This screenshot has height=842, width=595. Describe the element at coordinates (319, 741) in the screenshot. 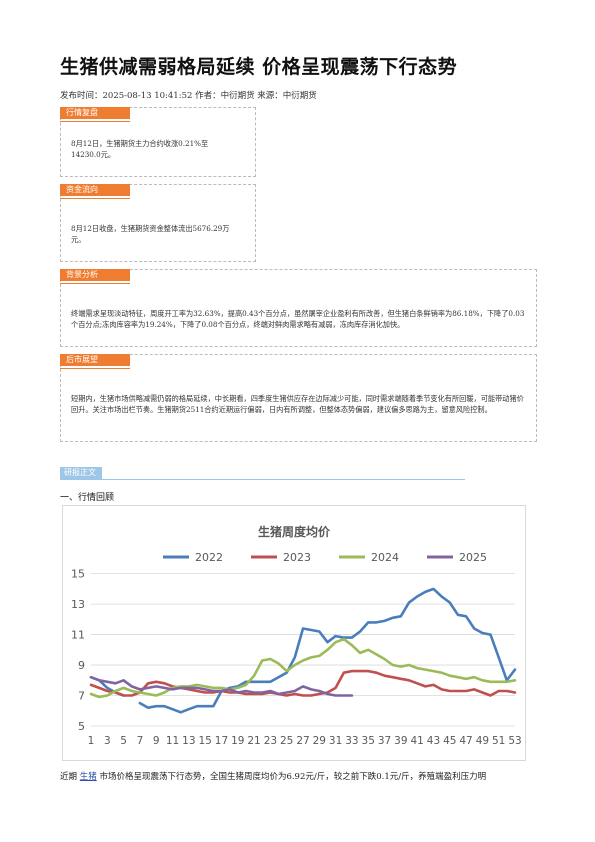

I see `x-tick-label: 29` at that location.